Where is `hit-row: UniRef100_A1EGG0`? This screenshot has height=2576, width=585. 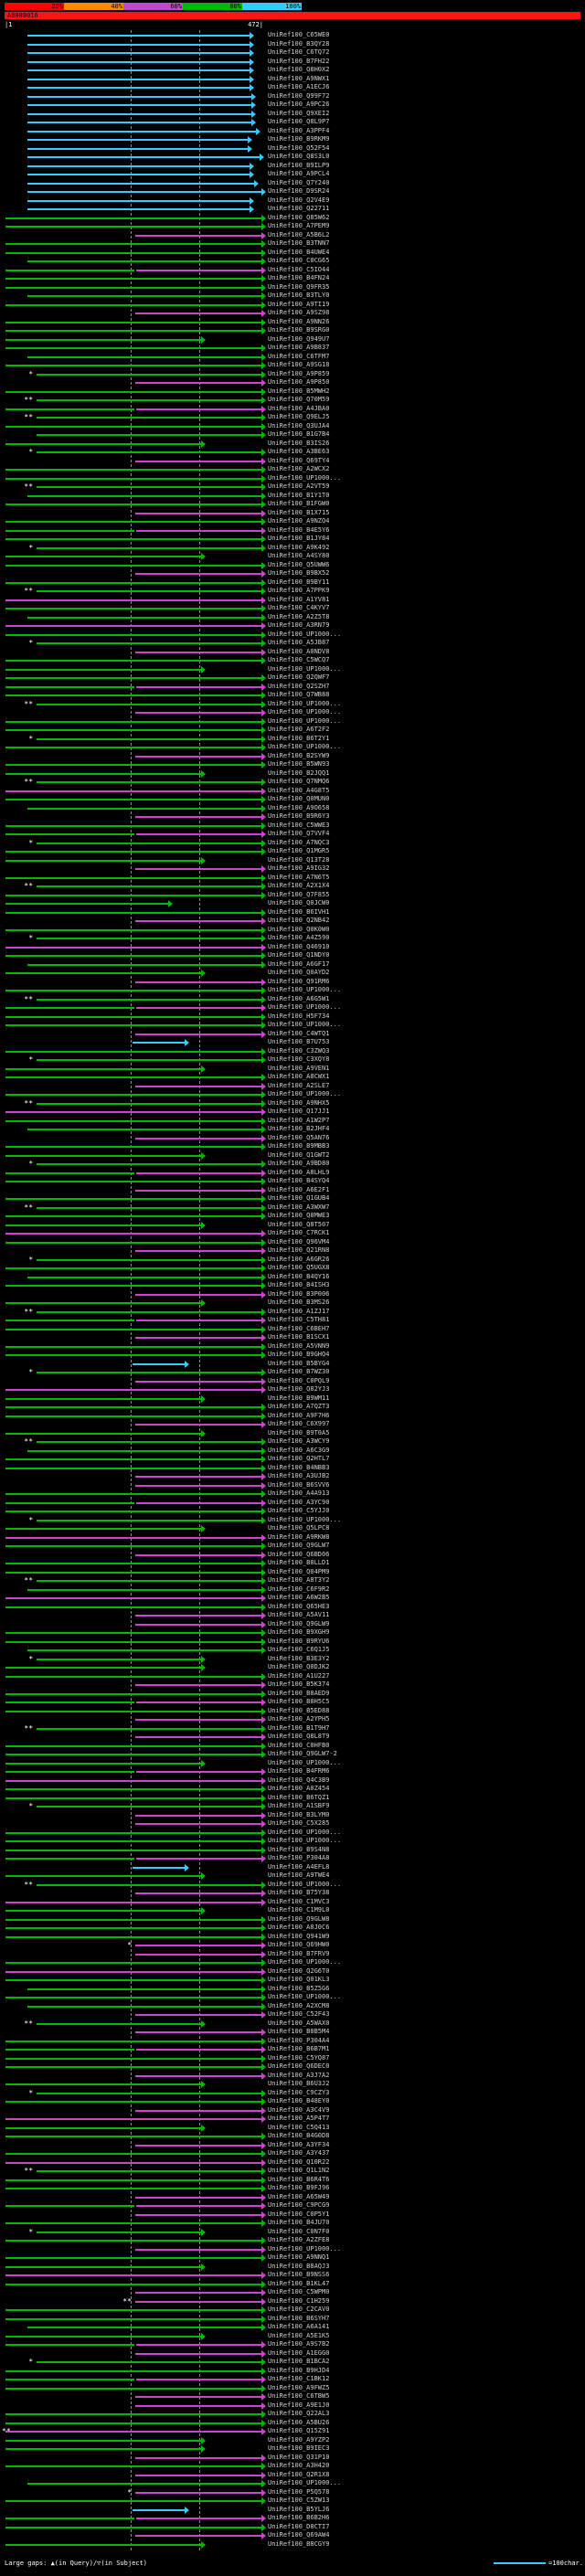 hit-row: UniRef100_A1EGG0 is located at coordinates (293, 2354).